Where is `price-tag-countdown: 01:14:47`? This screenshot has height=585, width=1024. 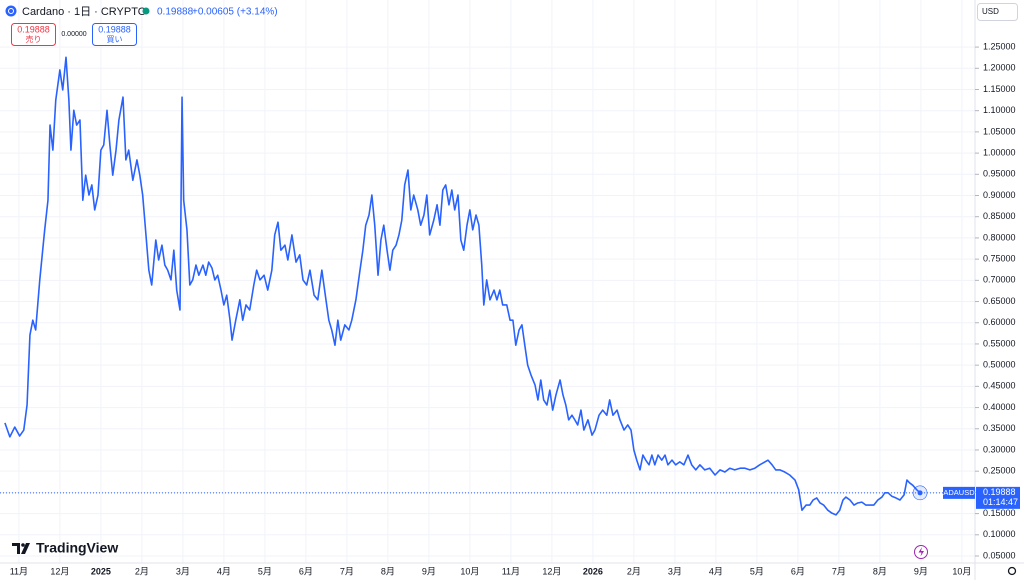 price-tag-countdown: 01:14:47 is located at coordinates (1000, 502).